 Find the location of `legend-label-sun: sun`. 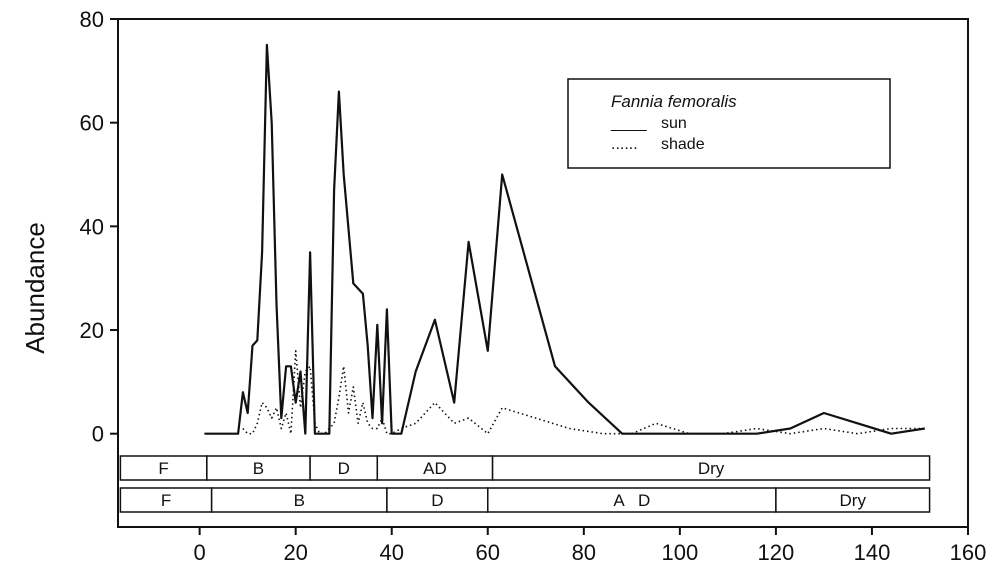

legend-label-sun: sun is located at coordinates (674, 123).